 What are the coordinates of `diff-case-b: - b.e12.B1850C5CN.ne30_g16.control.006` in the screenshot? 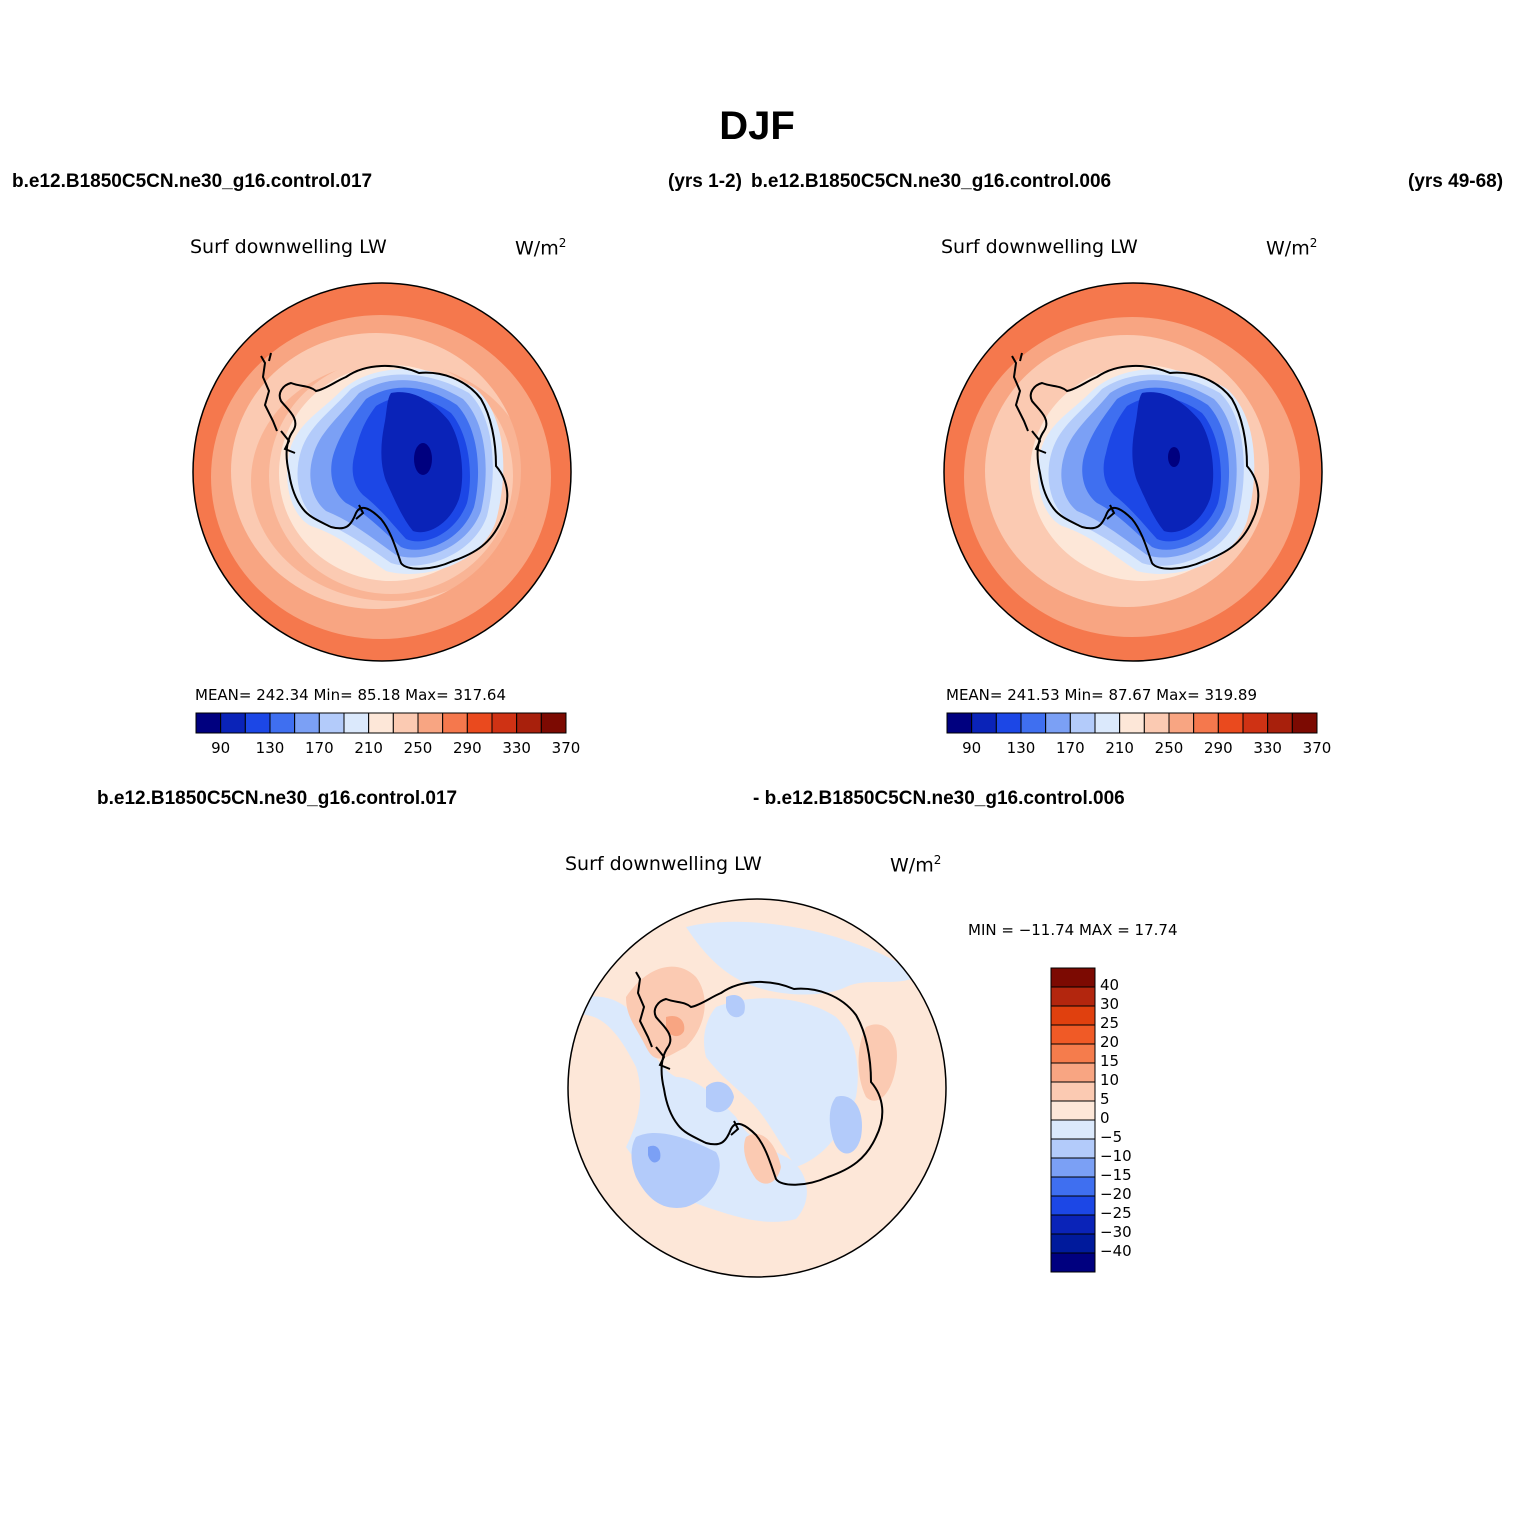 It's located at (939, 798).